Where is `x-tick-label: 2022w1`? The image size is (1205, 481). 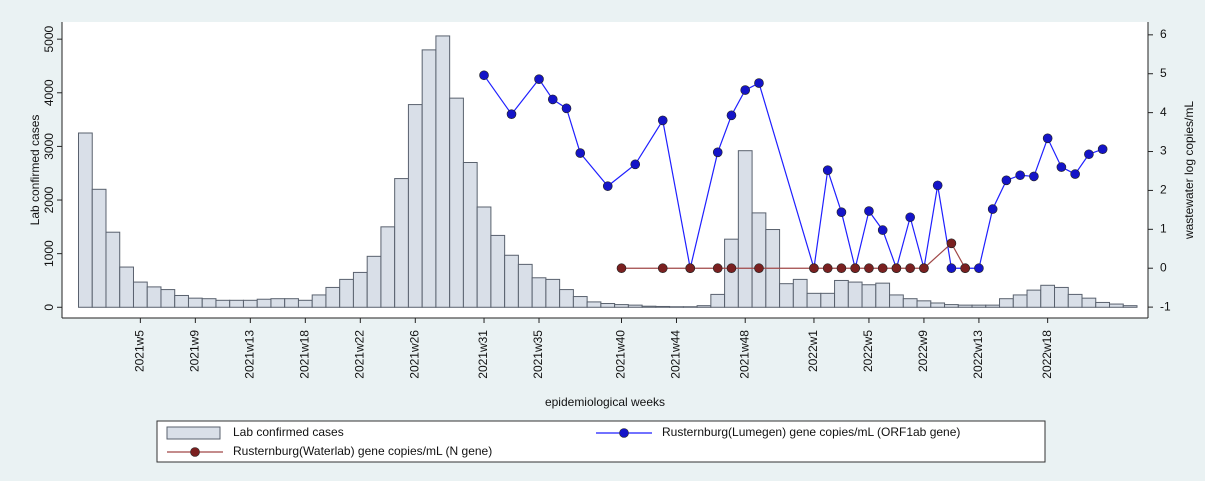 x-tick-label: 2022w1 is located at coordinates (813, 351).